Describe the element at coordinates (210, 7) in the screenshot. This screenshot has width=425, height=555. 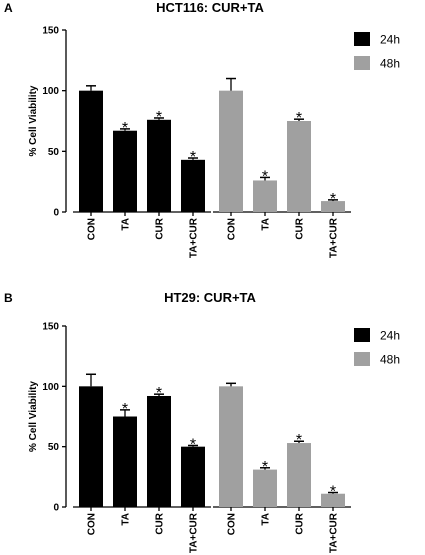
I see `chart-title: HCT116: CUR+TA` at that location.